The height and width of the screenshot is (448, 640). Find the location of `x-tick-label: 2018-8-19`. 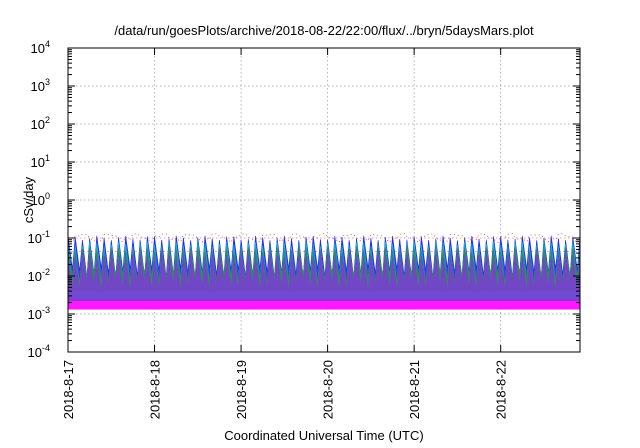

x-tick-label: 2018-8-19 is located at coordinates (241, 389).